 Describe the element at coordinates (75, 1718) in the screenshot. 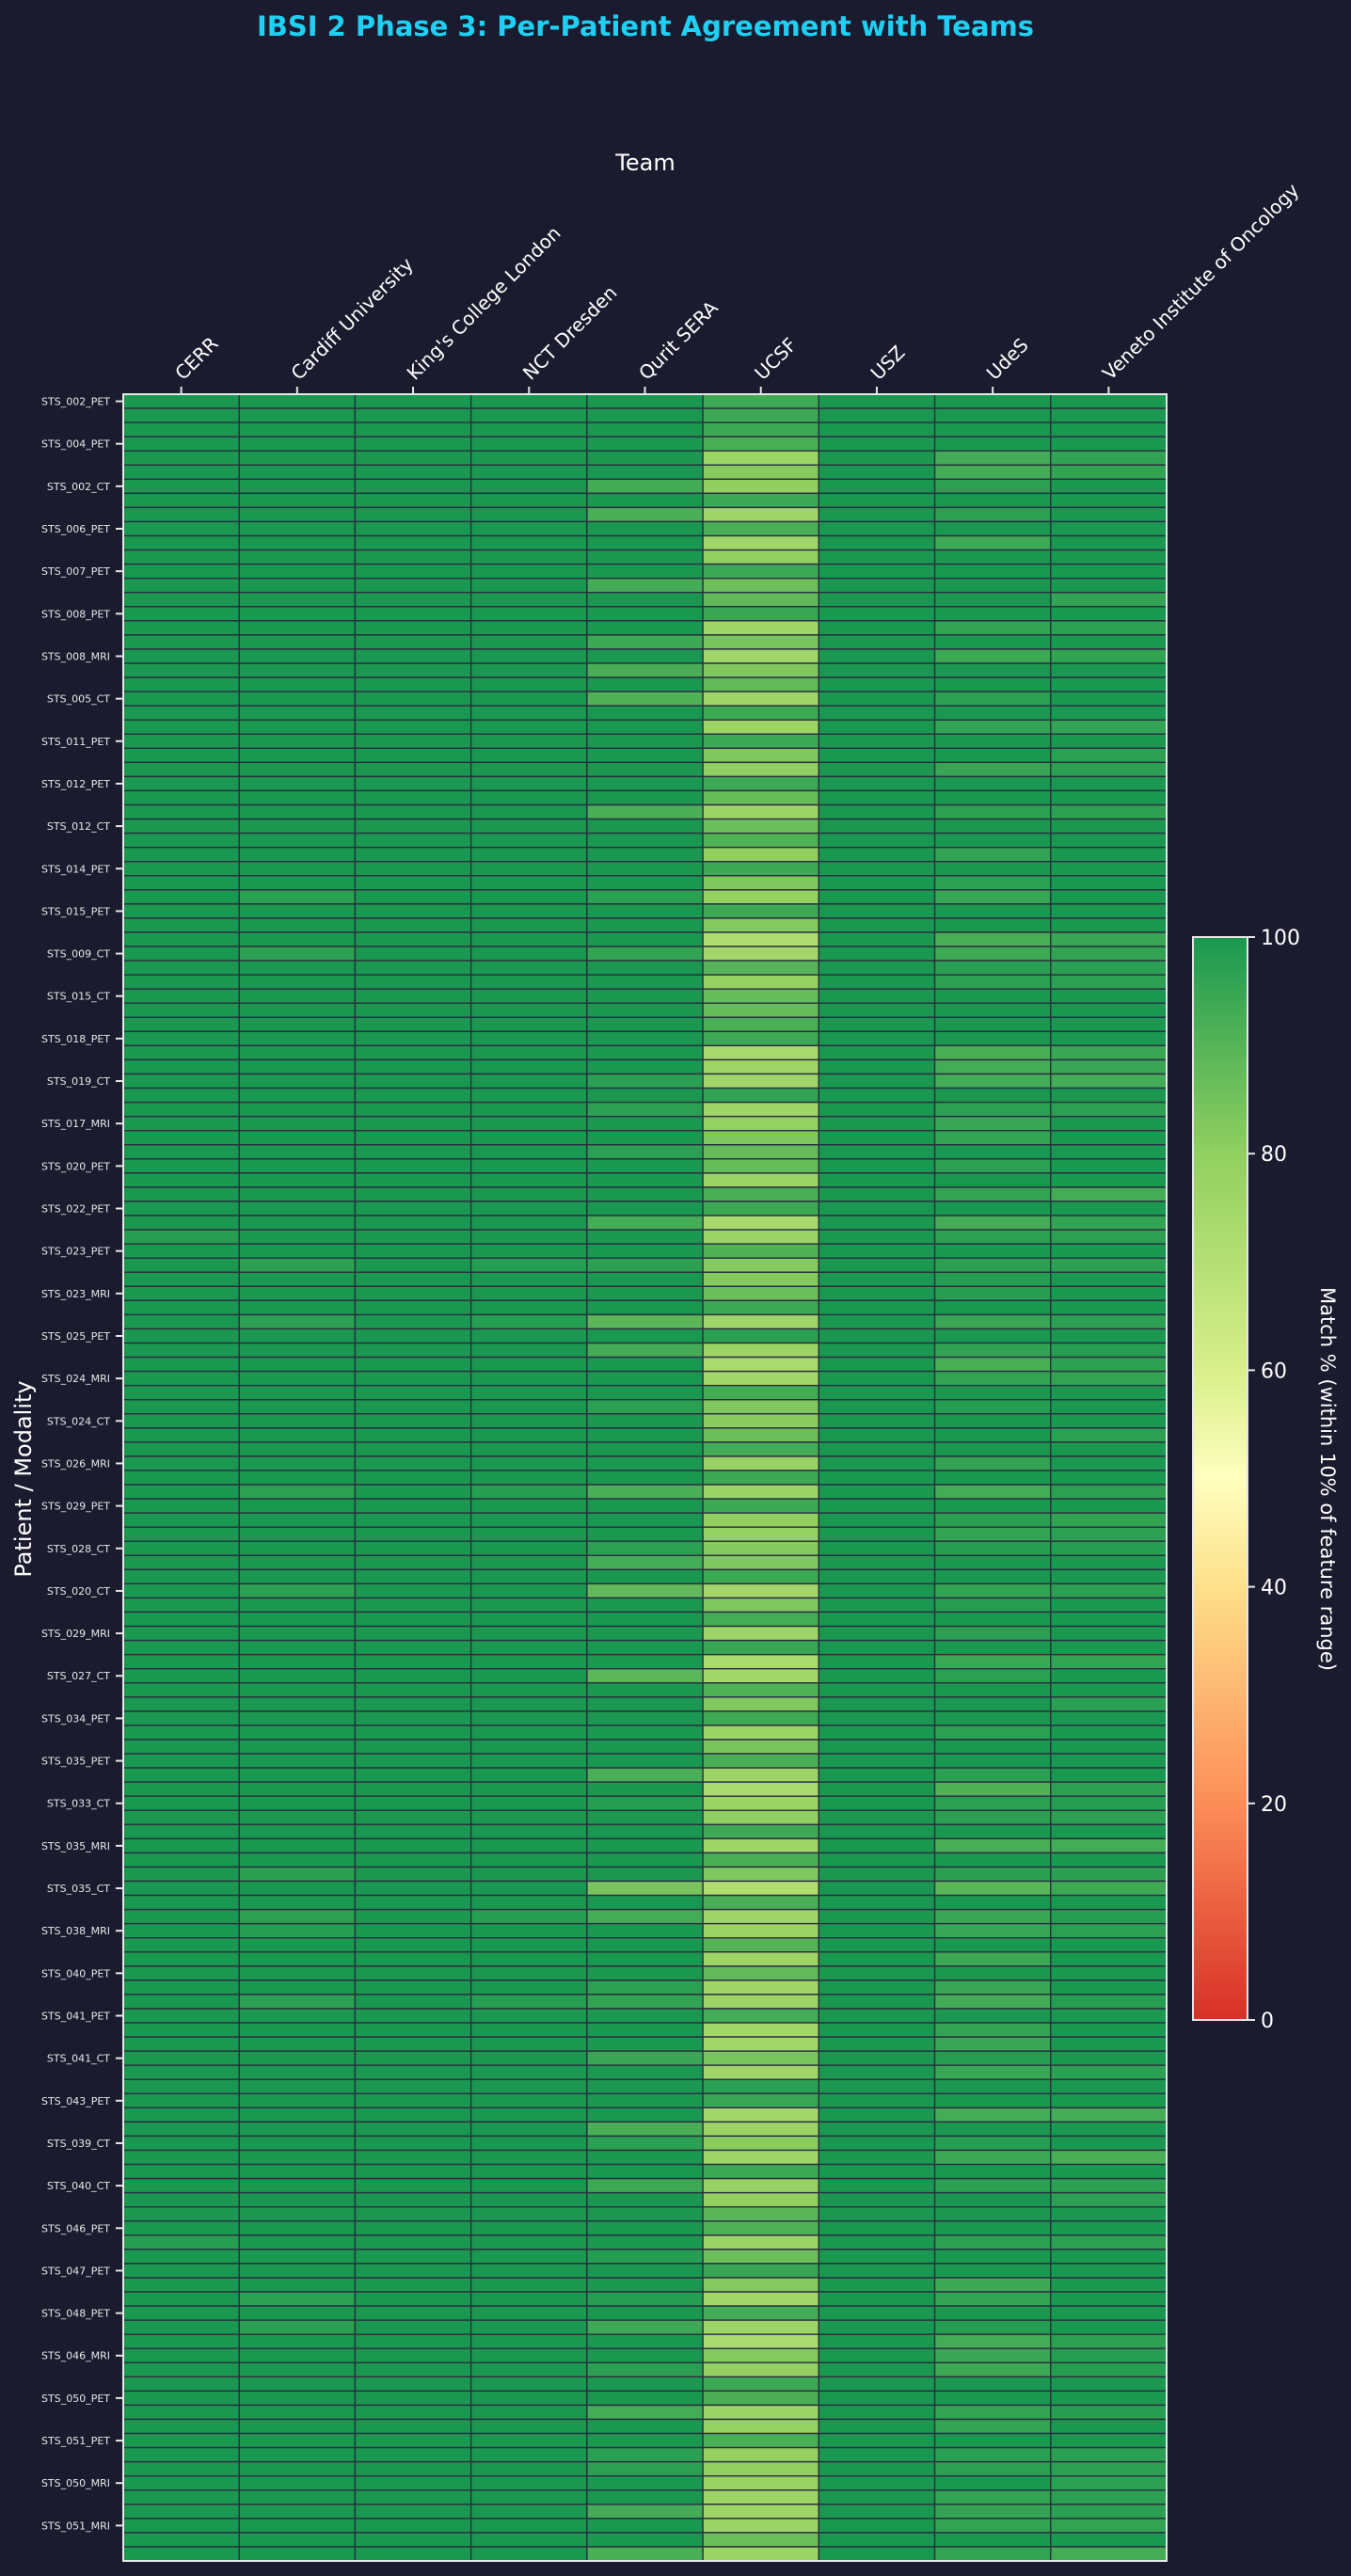

I see `y-tick-label: STS_034_PET` at that location.